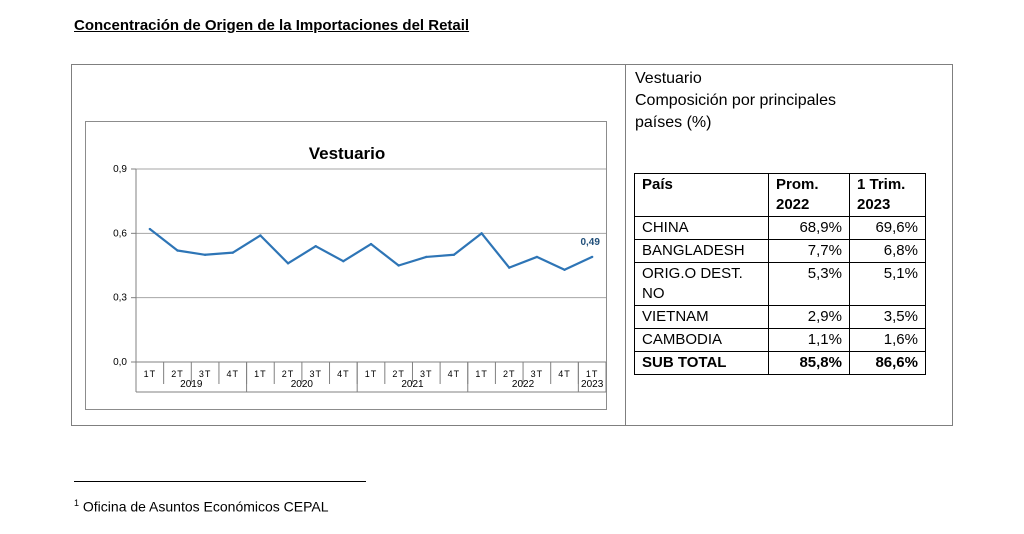 The height and width of the screenshot is (534, 1024). What do you see at coordinates (371, 249) in the screenshot?
I see `series-line` at bounding box center [371, 249].